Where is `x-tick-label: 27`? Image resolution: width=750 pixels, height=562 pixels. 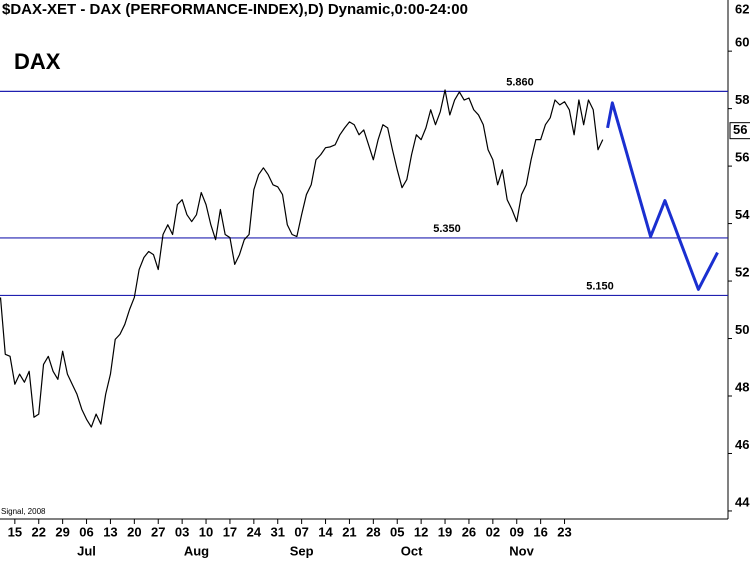
x-tick-label: 27 is located at coordinates (158, 531).